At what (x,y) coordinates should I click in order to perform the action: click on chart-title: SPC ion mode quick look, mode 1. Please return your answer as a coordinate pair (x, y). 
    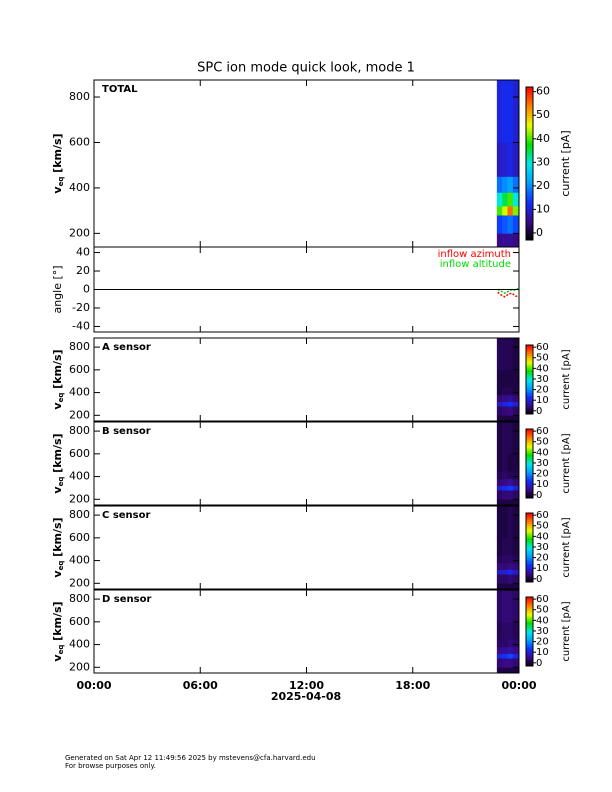
    Looking at the image, I should click on (306, 68).